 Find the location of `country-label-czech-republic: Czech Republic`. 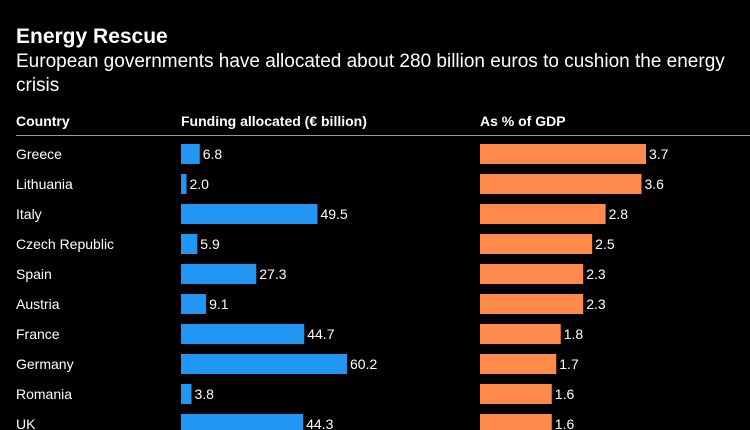

country-label-czech-republic: Czech Republic is located at coordinates (65, 244).